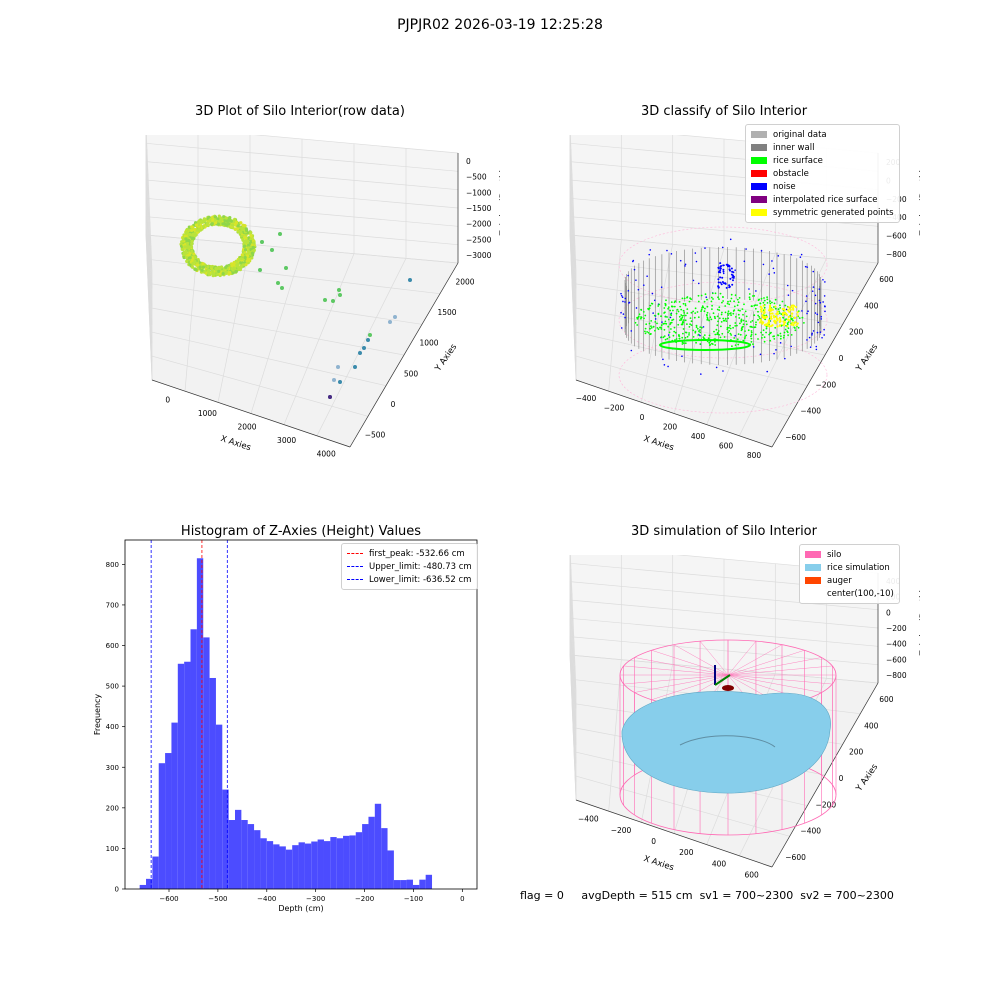  What do you see at coordinates (621, 830) in the screenshot?
I see `x-tick-label: −200` at bounding box center [621, 830].